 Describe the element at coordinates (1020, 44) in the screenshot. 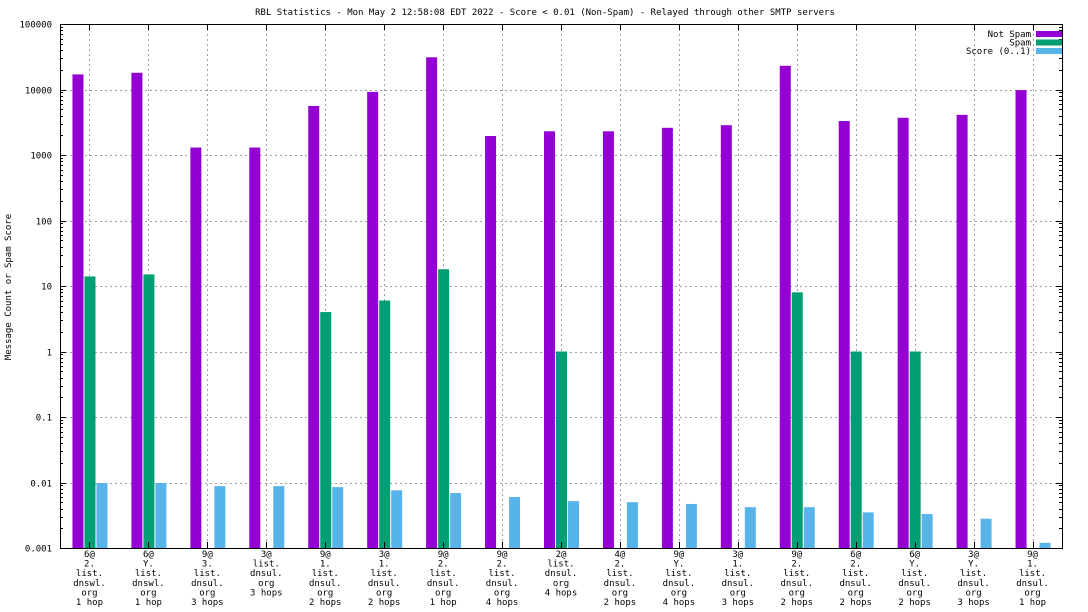

I see `legend-label: Spam` at that location.